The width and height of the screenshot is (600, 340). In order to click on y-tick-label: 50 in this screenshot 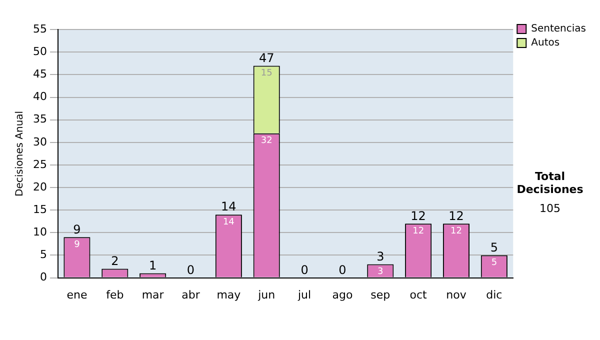, I will do `click(39, 51)`.